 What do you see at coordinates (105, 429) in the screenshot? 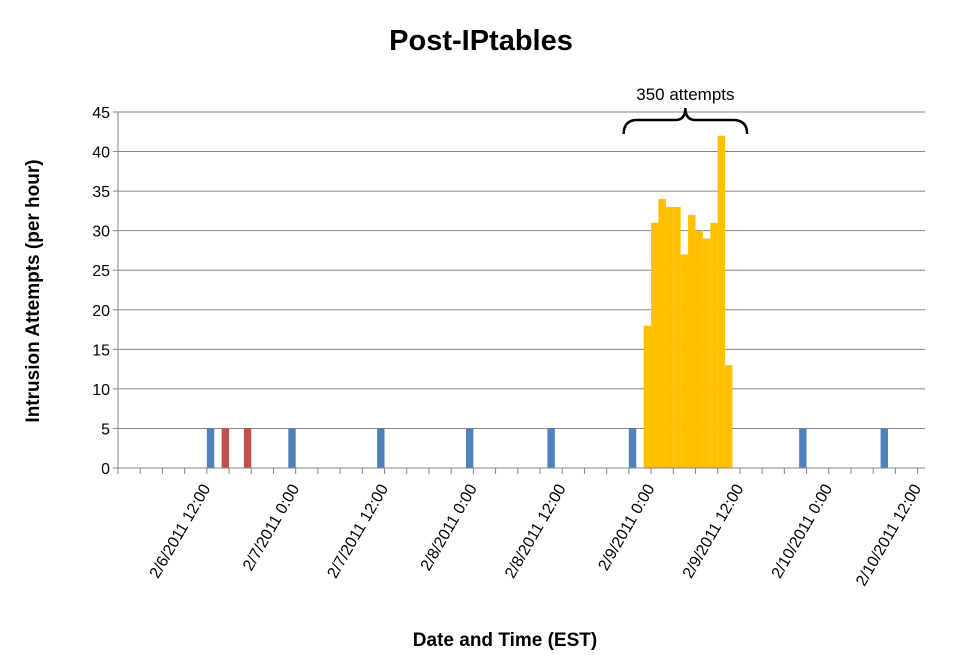
I see `y-tick-label: 5` at bounding box center [105, 429].